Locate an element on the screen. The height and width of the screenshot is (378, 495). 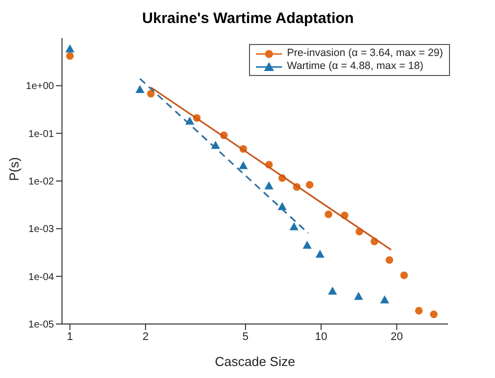
x-tick-label: 20 is located at coordinates (396, 336).